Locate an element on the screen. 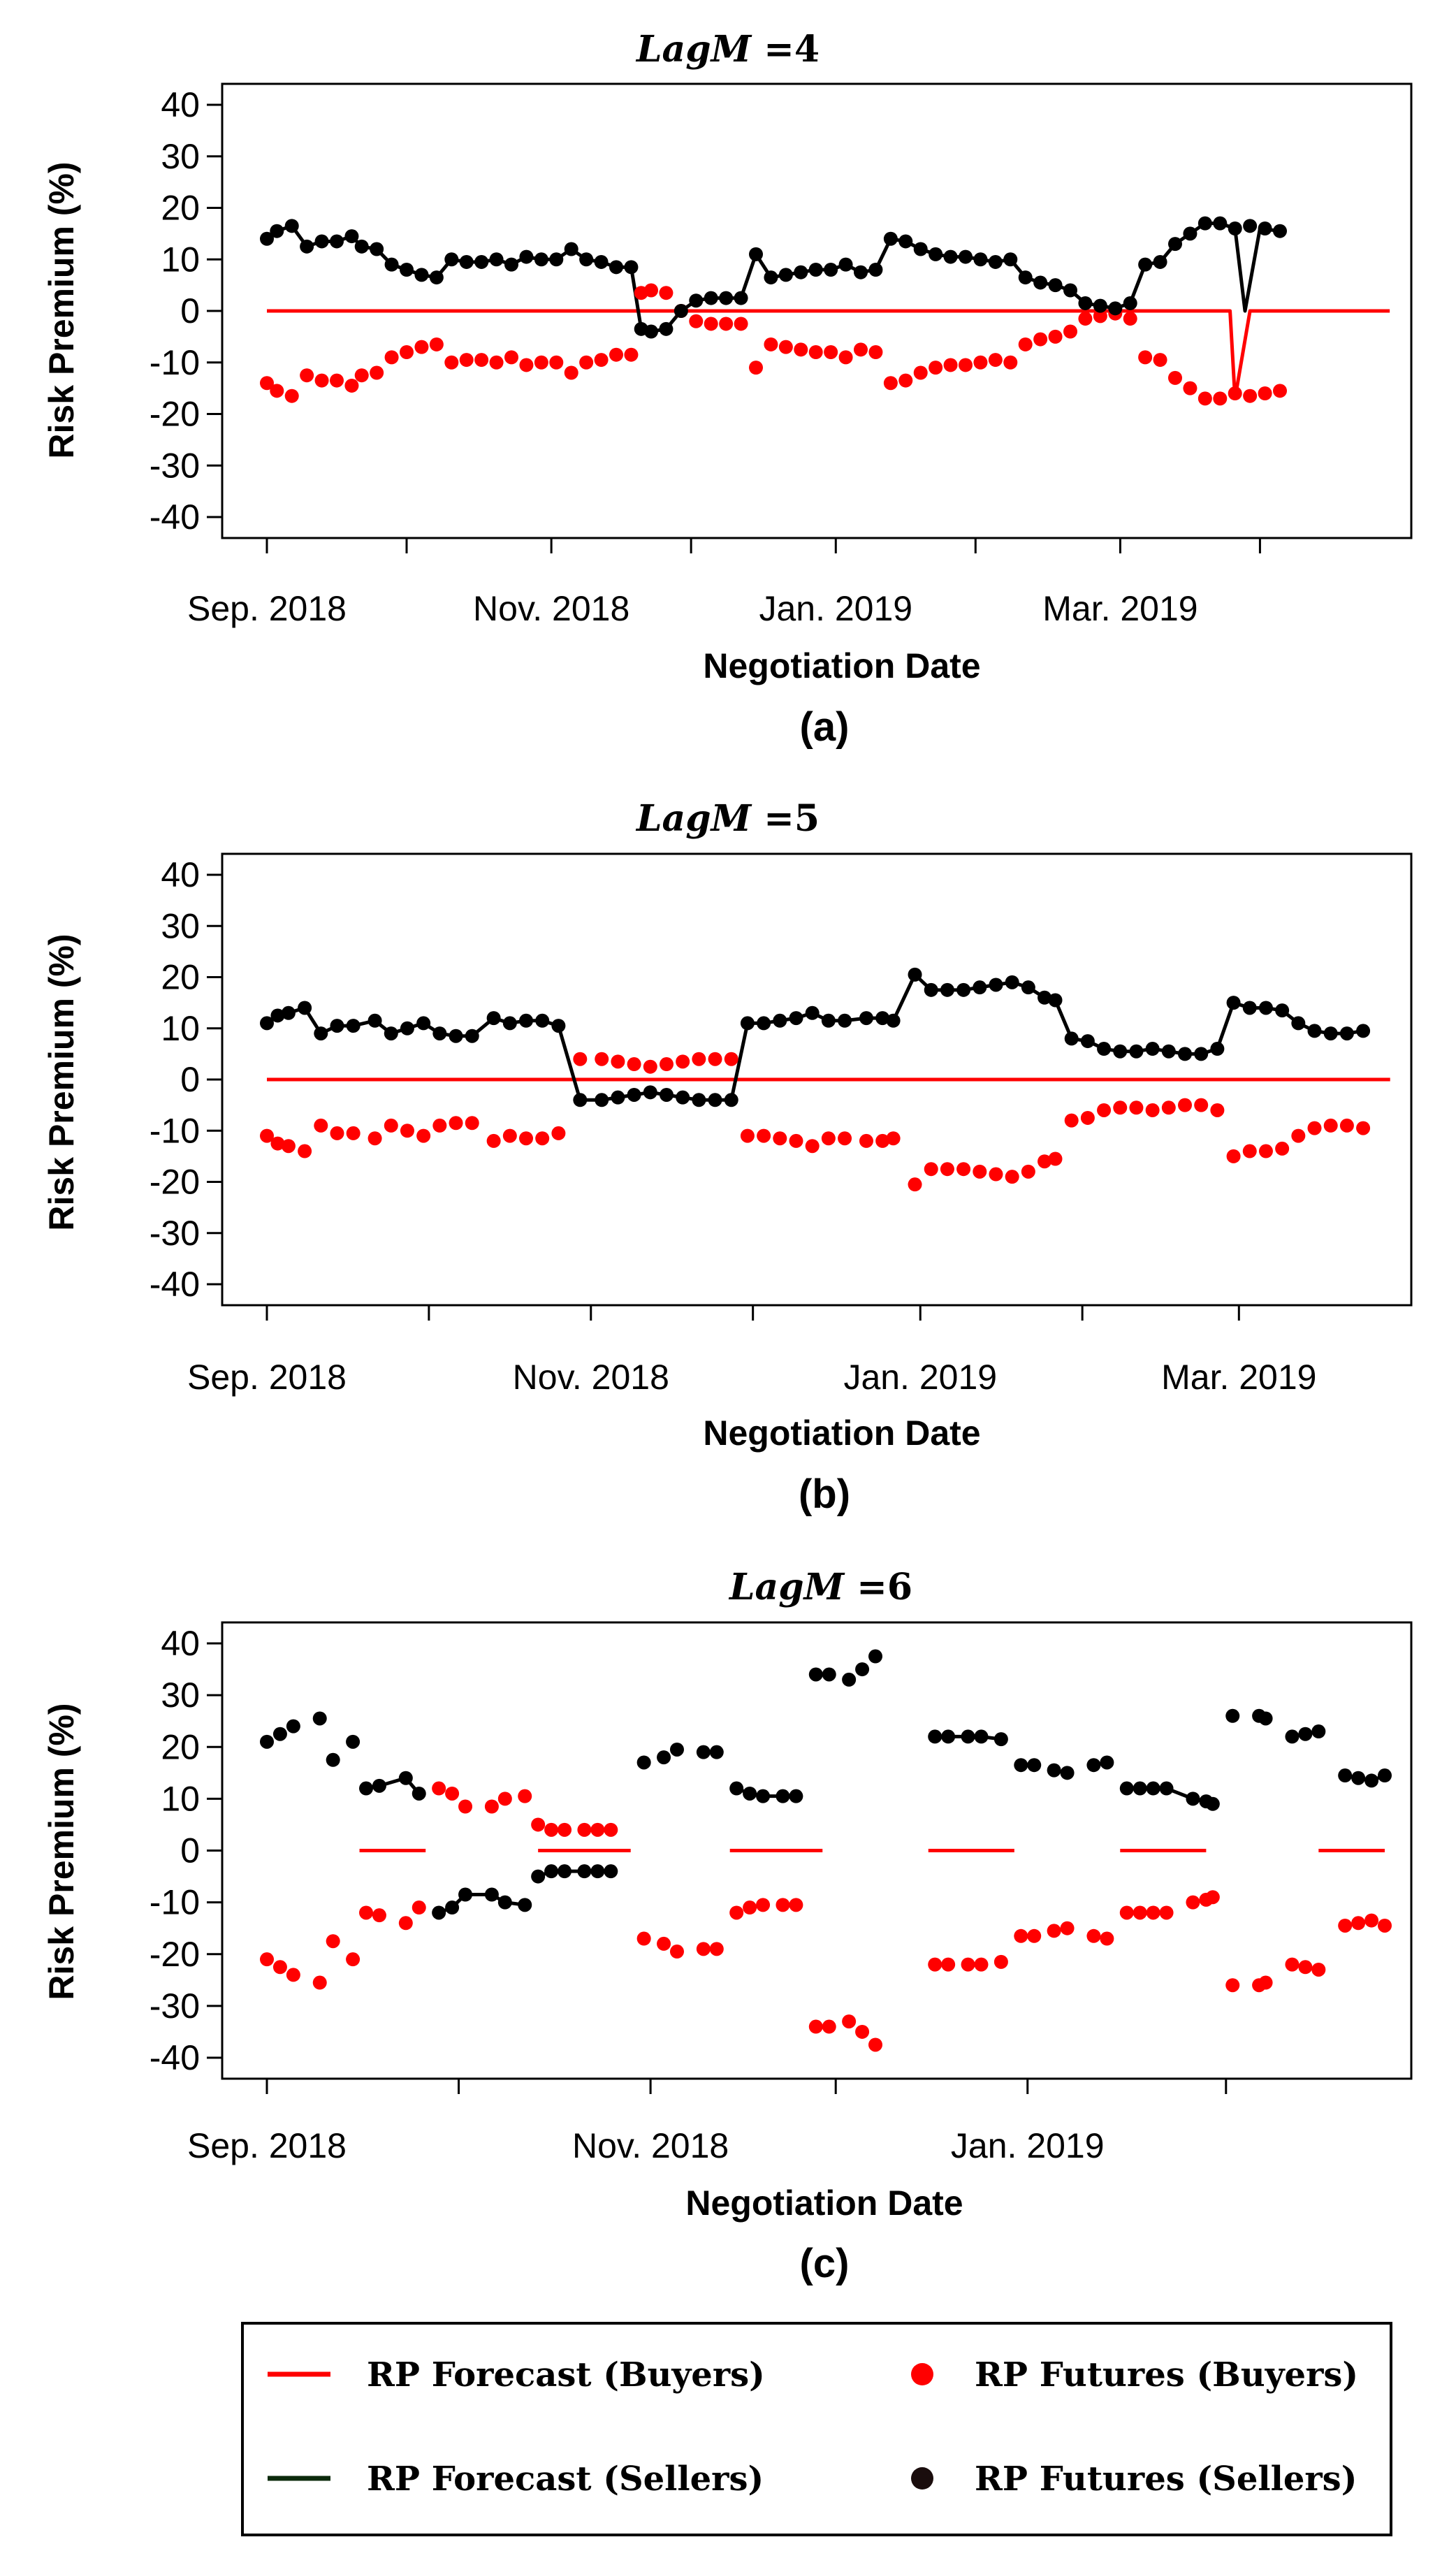 This screenshot has height=2558, width=1456. y-tick-label-b: -30 is located at coordinates (175, 1233).